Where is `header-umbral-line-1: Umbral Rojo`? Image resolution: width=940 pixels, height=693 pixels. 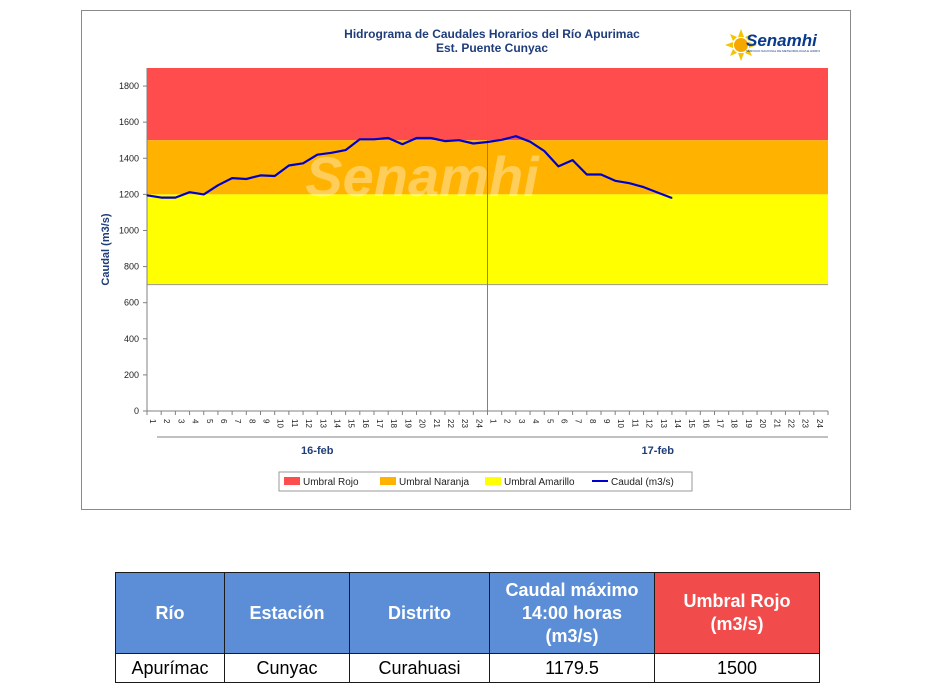 header-umbral-line-1: Umbral Rojo is located at coordinates (737, 601).